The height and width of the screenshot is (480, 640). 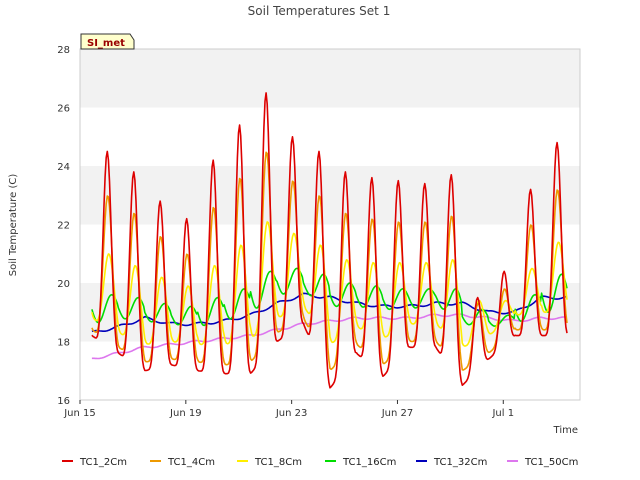 I want to click on x-axis-label: Time, so click(x=565, y=430).